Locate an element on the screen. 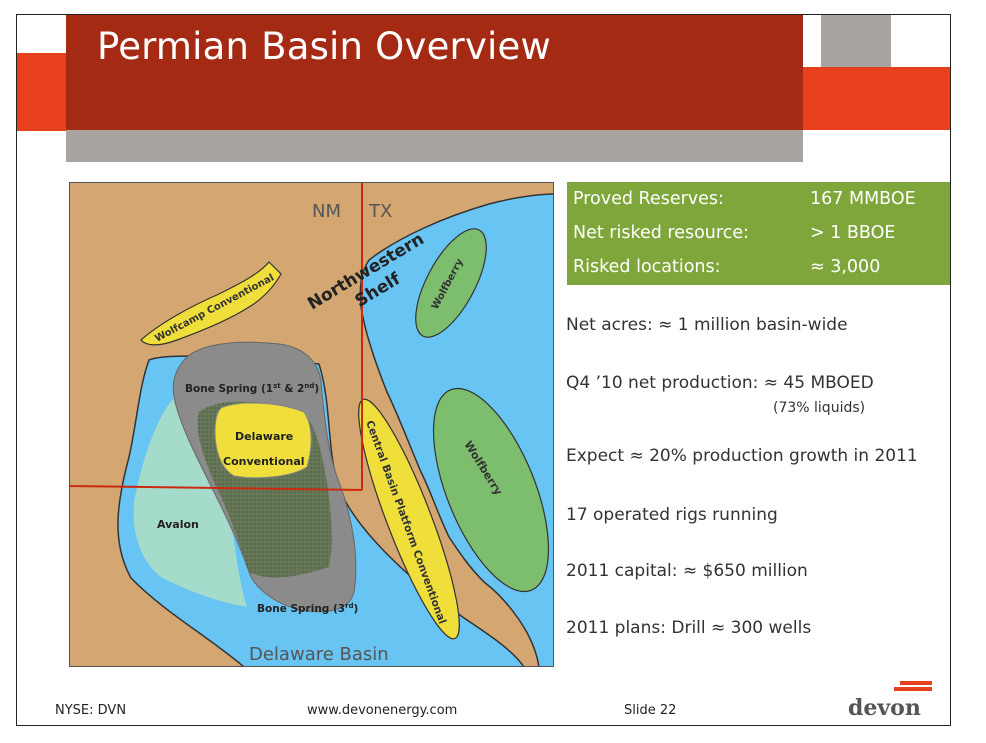  delaware-conventional-play is located at coordinates (263, 440).